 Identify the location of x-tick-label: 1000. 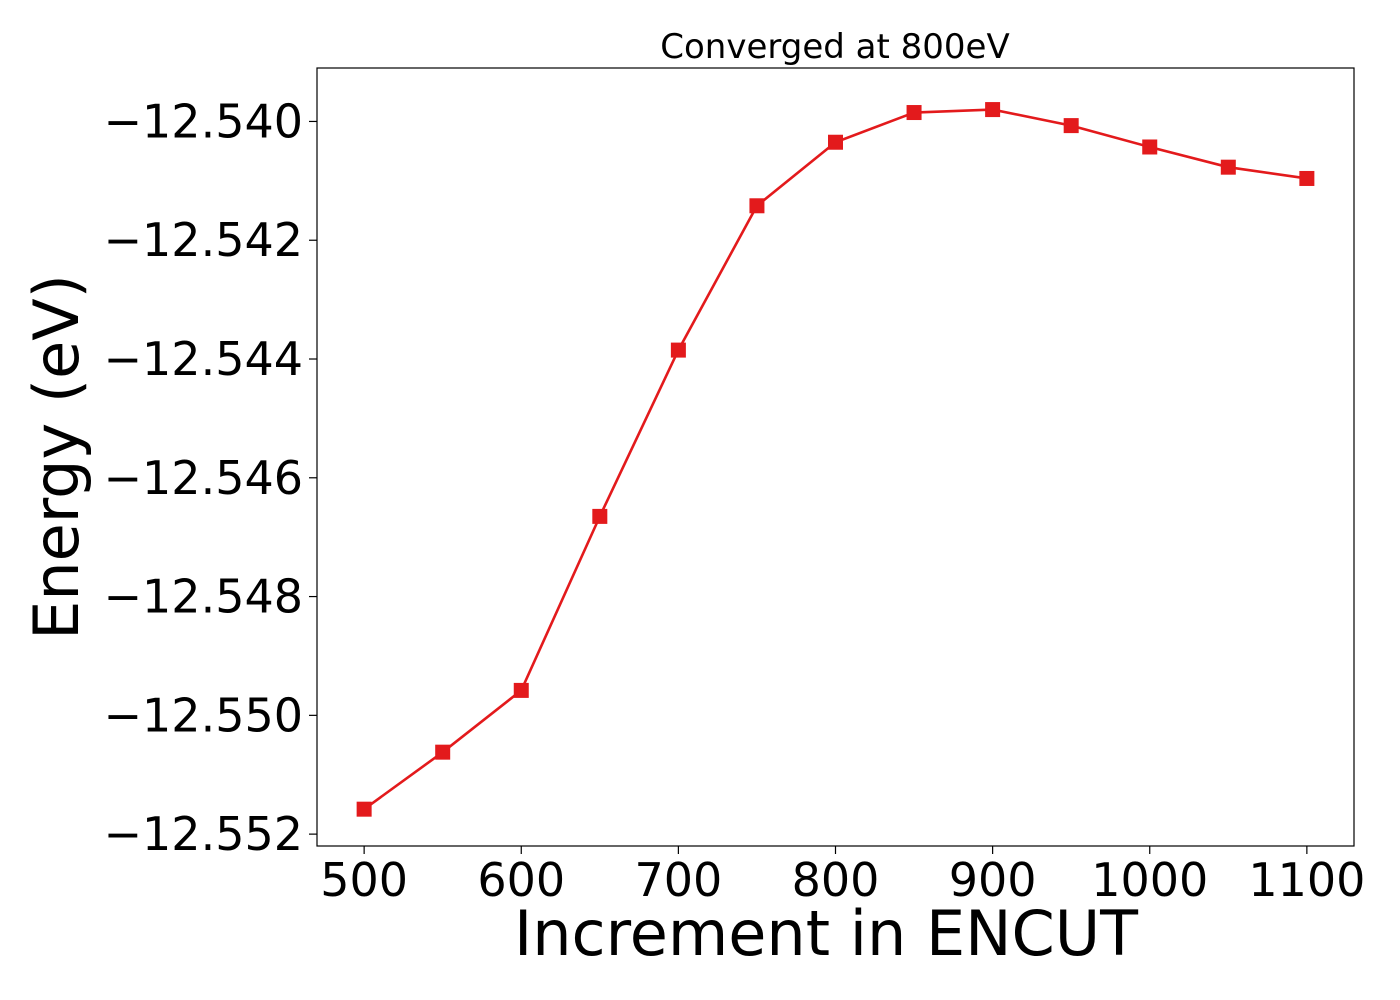
(1149, 880).